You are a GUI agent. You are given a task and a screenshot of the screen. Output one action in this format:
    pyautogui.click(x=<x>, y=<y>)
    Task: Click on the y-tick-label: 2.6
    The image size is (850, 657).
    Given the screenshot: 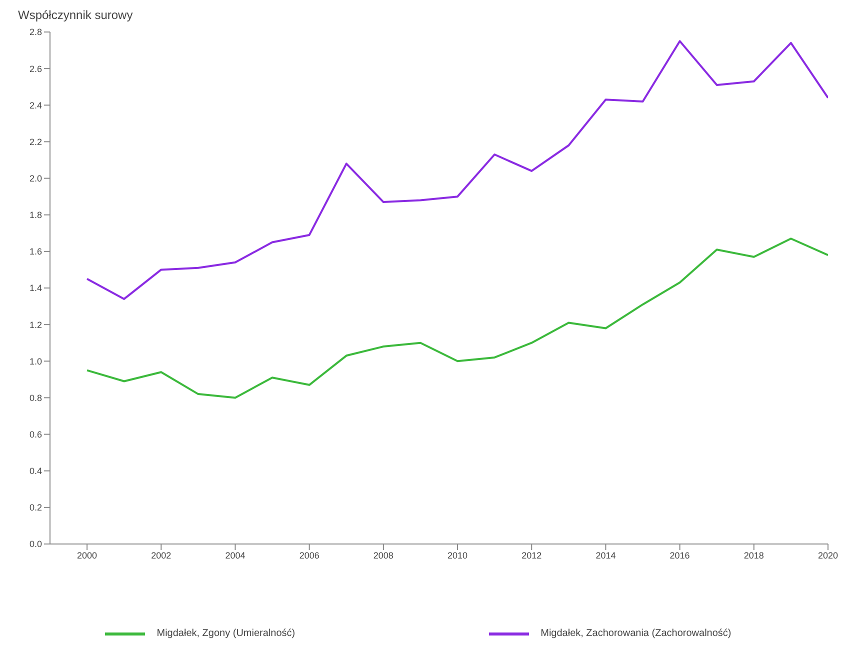 What is the action you would take?
    pyautogui.click(x=35, y=69)
    